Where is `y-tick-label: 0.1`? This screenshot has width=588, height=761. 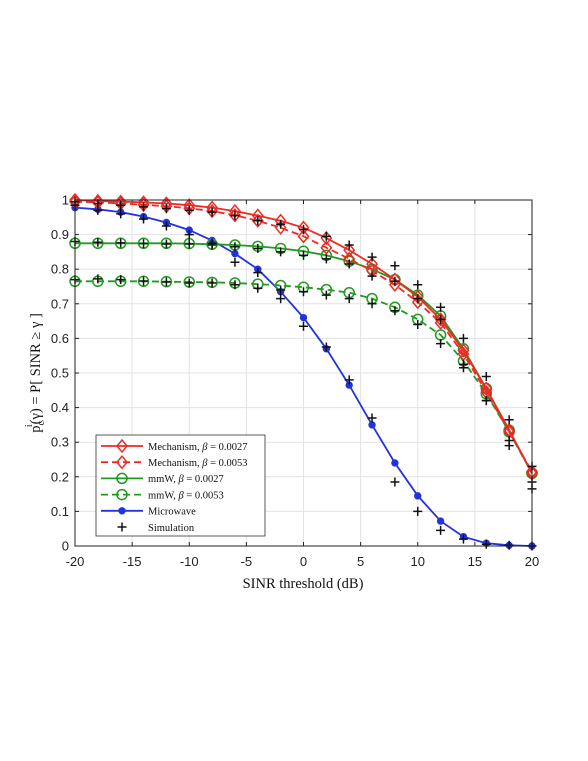 y-tick-label: 0.1 is located at coordinates (60, 511).